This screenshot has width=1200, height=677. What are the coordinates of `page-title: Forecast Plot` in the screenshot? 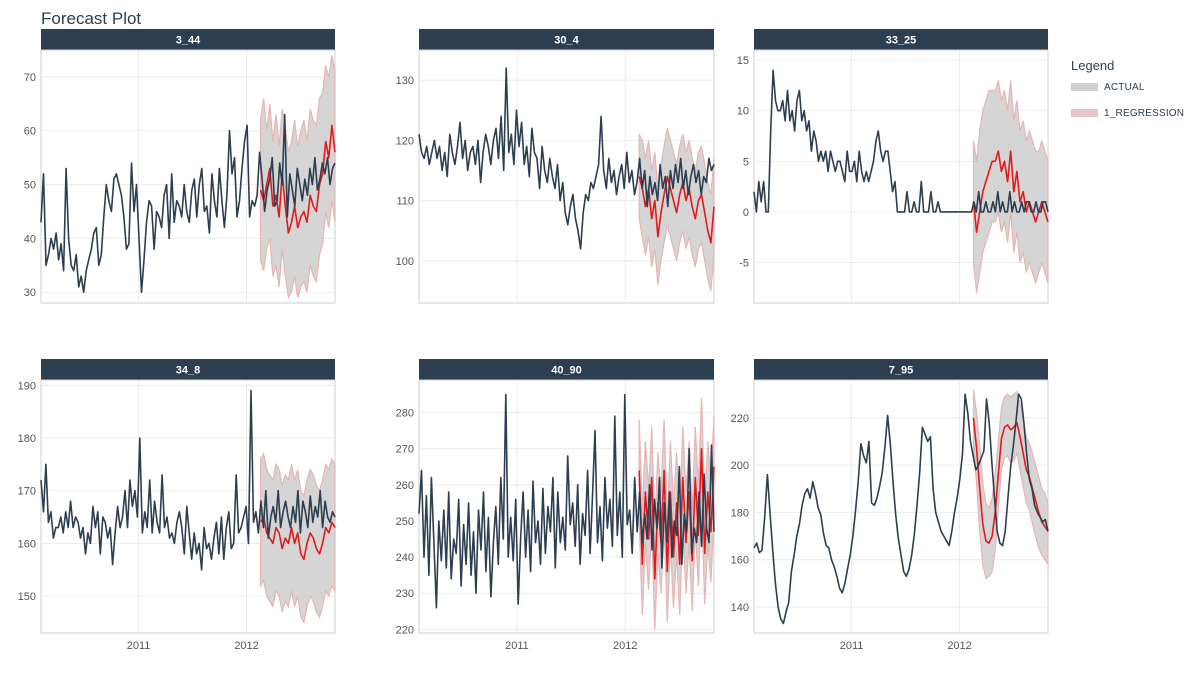 It's located at (91, 18).